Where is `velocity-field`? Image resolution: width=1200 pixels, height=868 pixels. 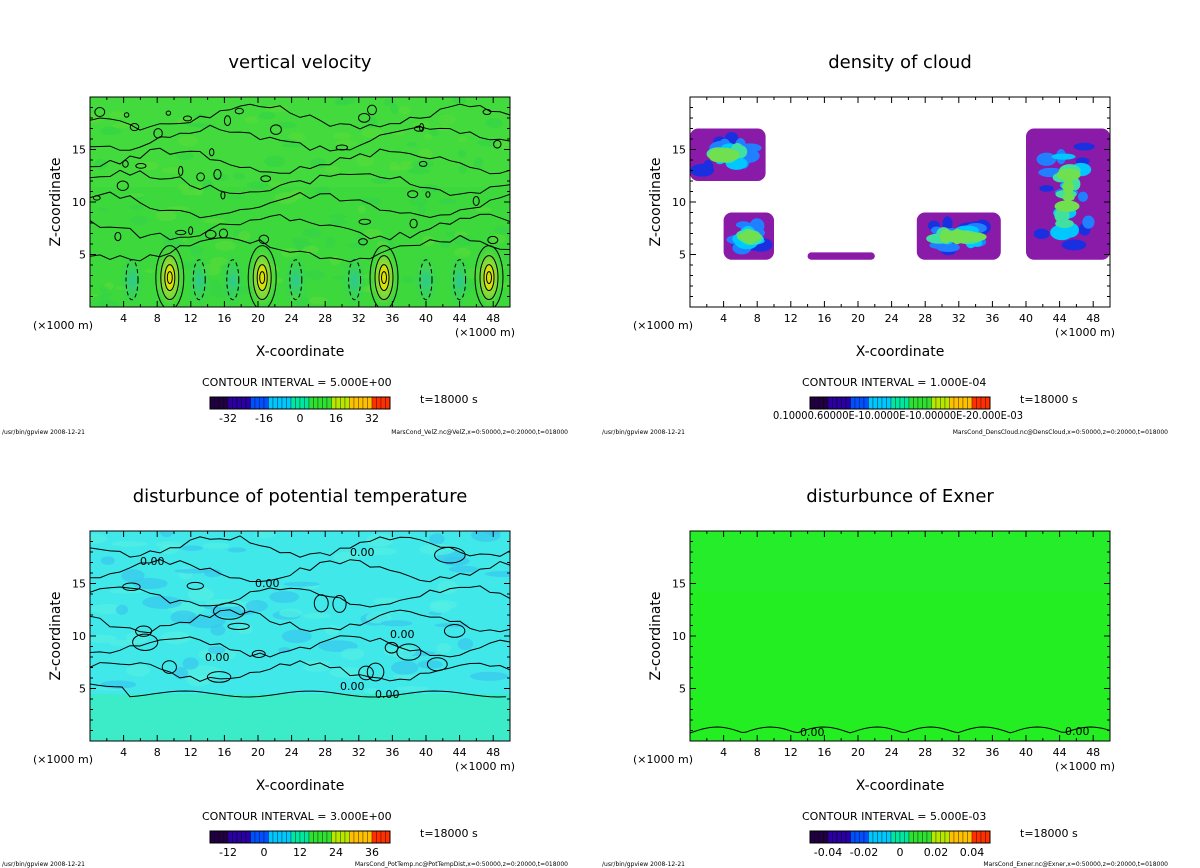
velocity-field is located at coordinates (300, 202).